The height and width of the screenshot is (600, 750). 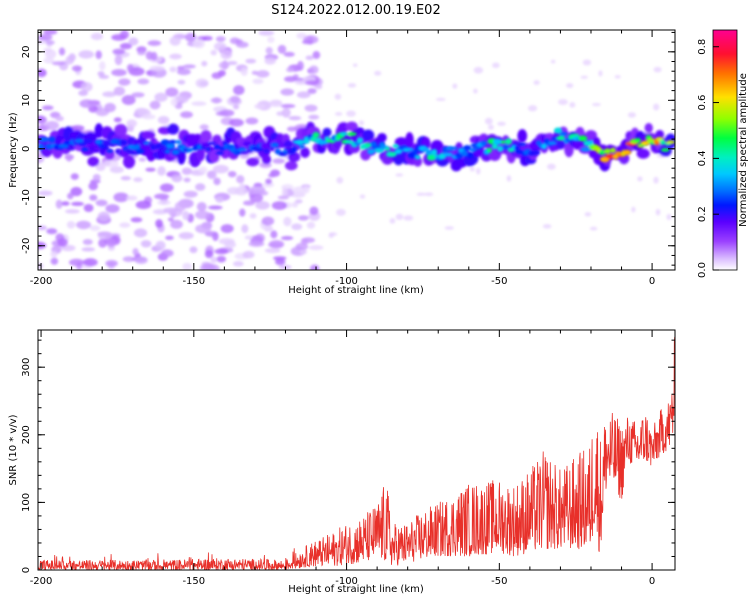 I want to click on colorbar-tick-label: 0.8, so click(x=702, y=47).